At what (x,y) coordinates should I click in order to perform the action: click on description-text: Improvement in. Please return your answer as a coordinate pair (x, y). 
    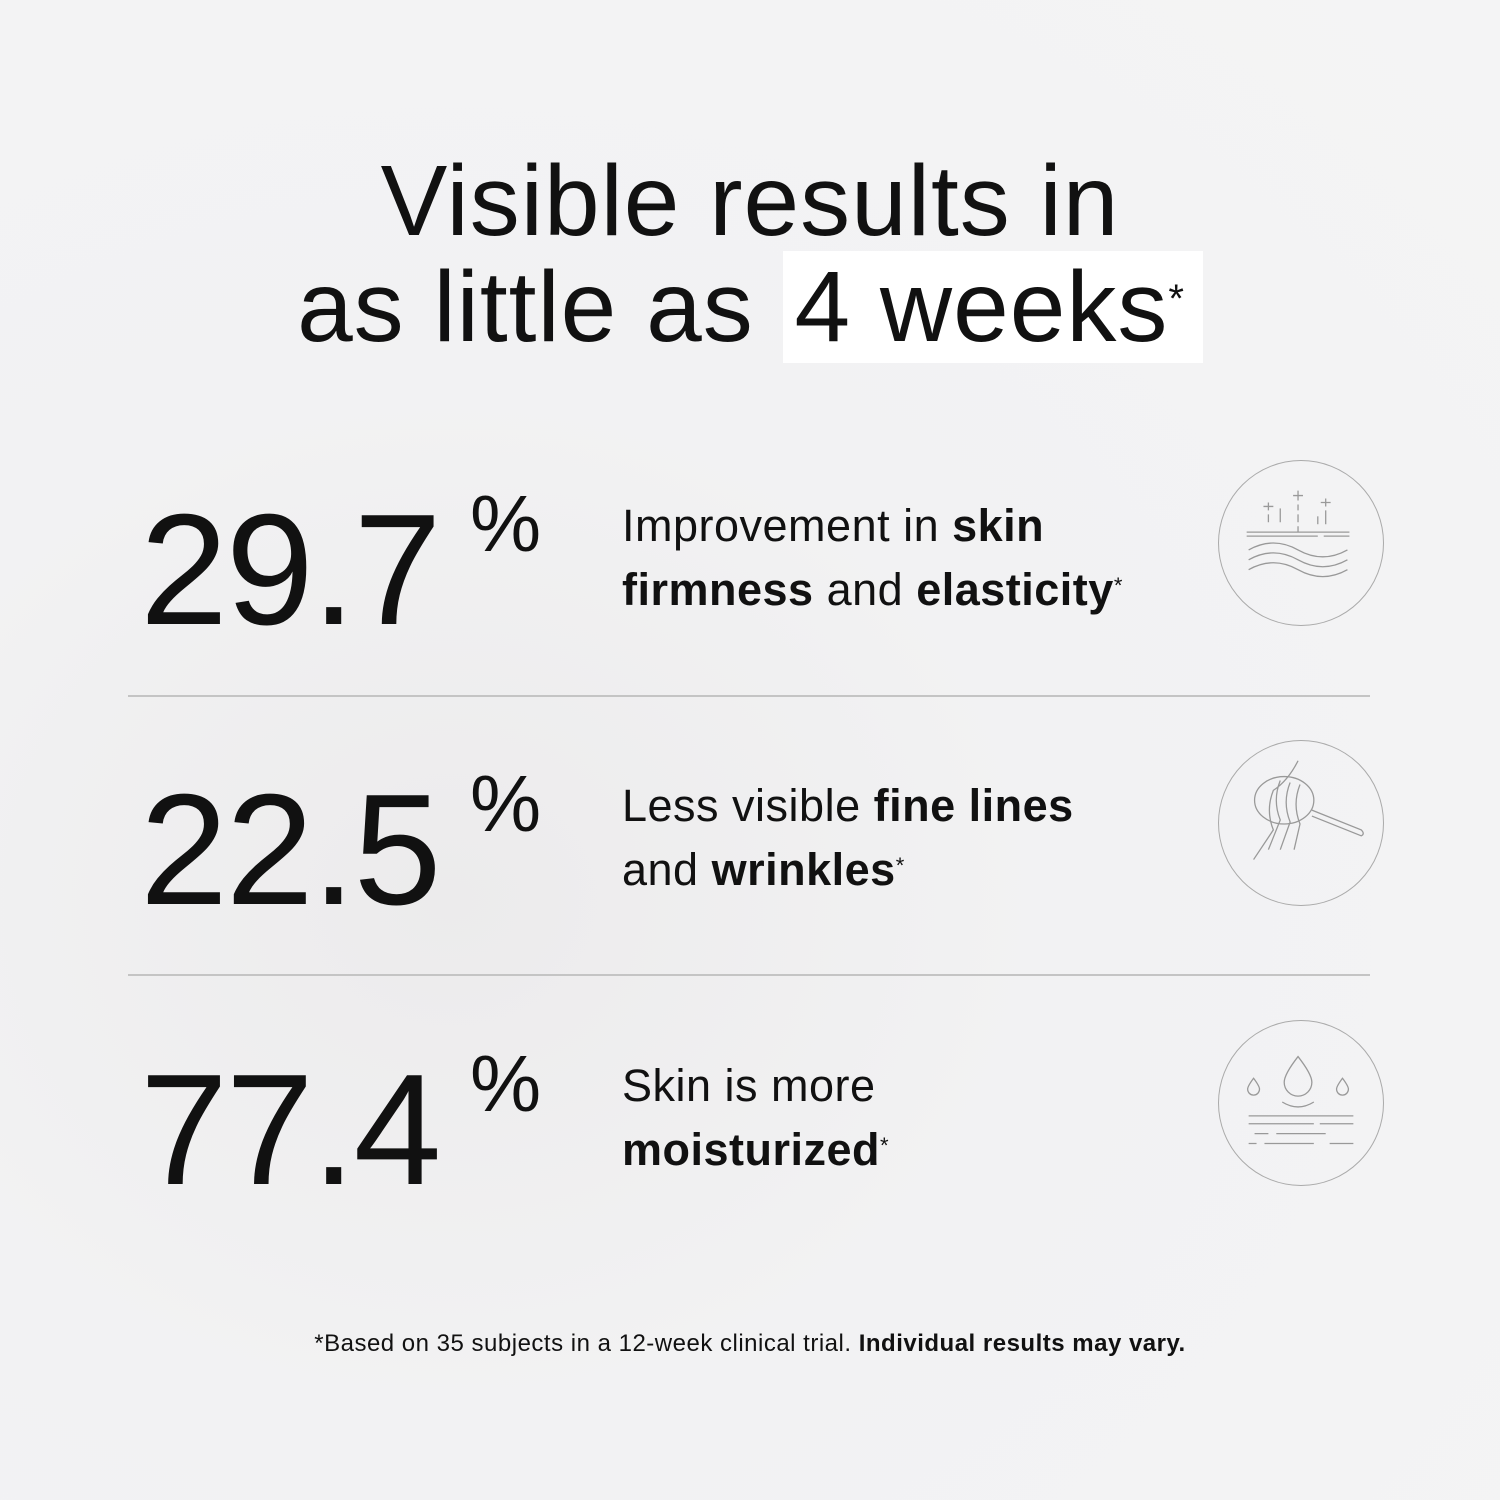
    Looking at the image, I should click on (787, 525).